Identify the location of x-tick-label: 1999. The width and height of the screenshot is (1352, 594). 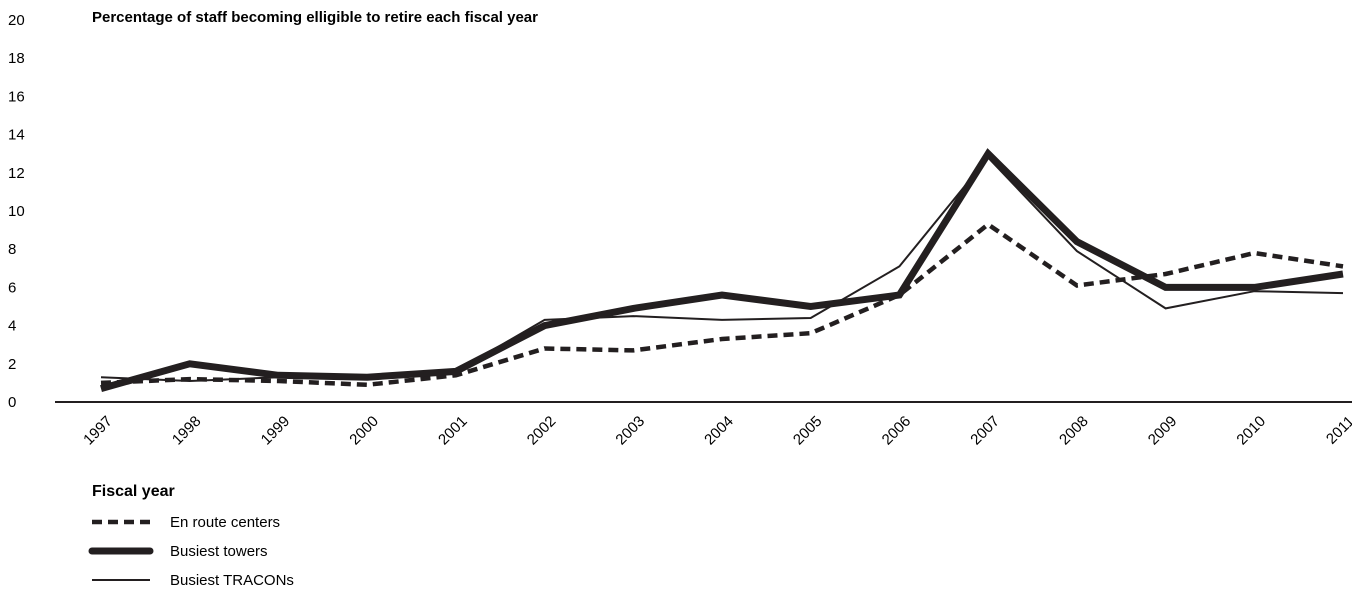
(276, 431).